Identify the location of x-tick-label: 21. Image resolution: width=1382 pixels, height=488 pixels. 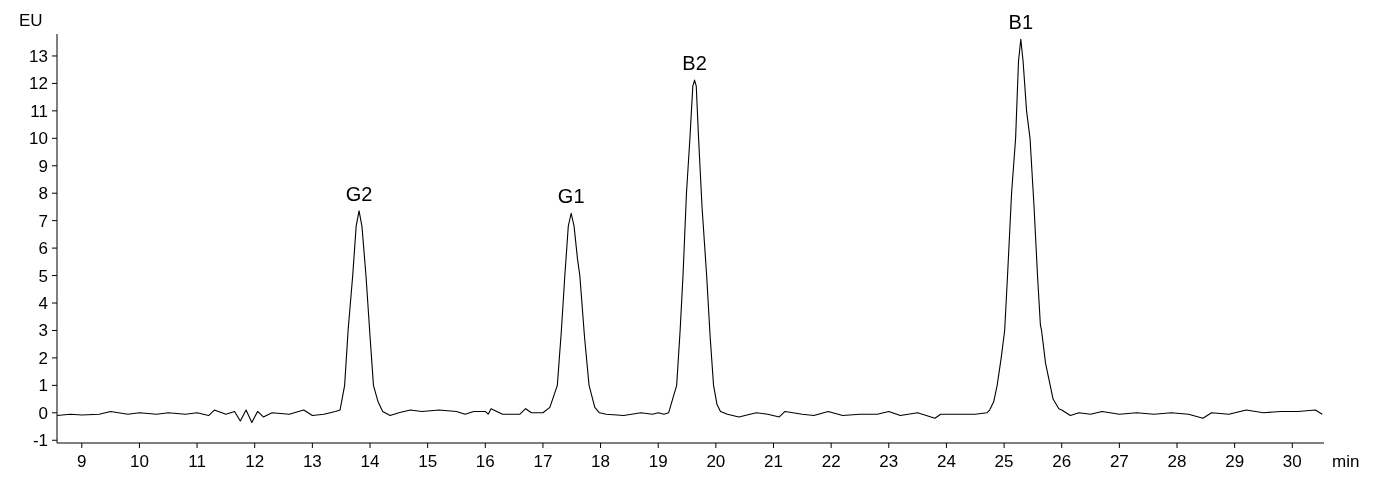
(773, 461).